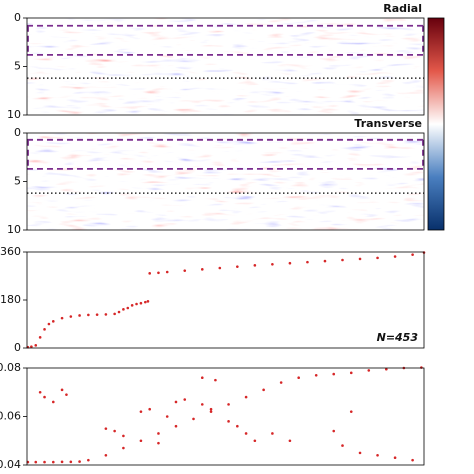  I want to click on y-tick-label: 0.06, so click(10, 416).